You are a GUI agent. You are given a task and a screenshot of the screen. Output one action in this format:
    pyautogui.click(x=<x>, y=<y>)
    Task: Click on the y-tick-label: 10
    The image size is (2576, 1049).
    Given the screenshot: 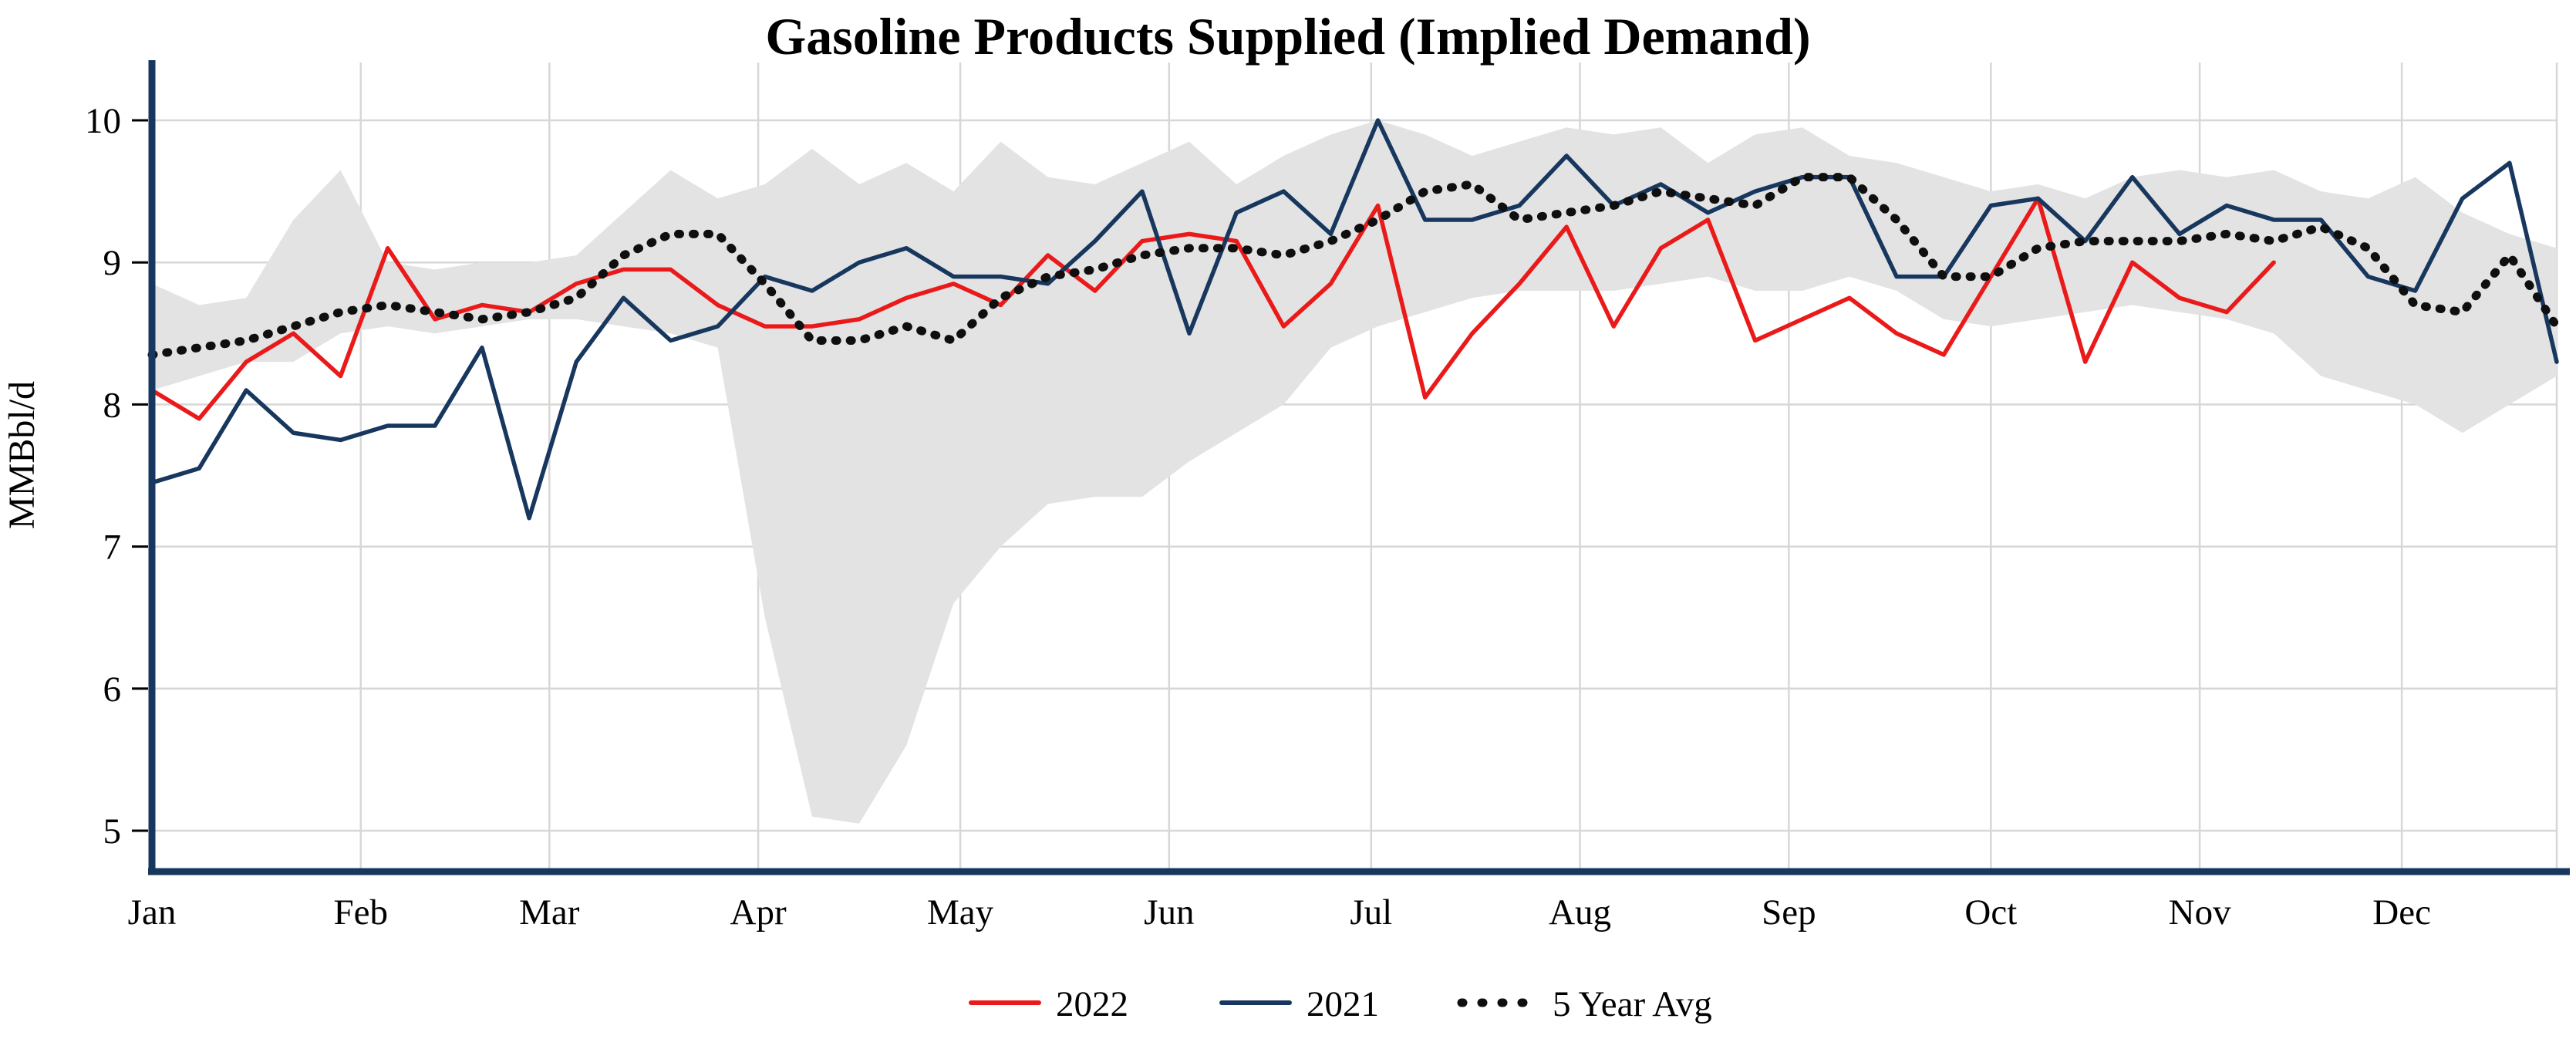 What is the action you would take?
    pyautogui.click(x=103, y=121)
    